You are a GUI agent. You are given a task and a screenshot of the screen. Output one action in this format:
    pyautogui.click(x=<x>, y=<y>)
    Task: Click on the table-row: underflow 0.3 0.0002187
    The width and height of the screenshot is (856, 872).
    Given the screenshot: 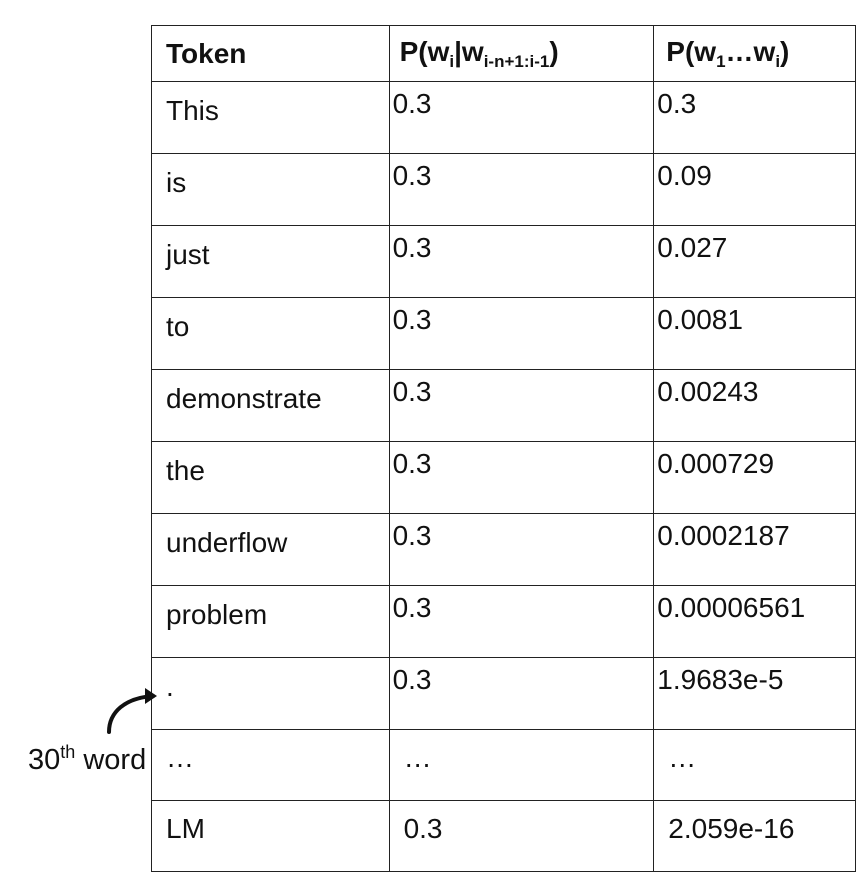 What is the action you would take?
    pyautogui.click(x=503, y=549)
    